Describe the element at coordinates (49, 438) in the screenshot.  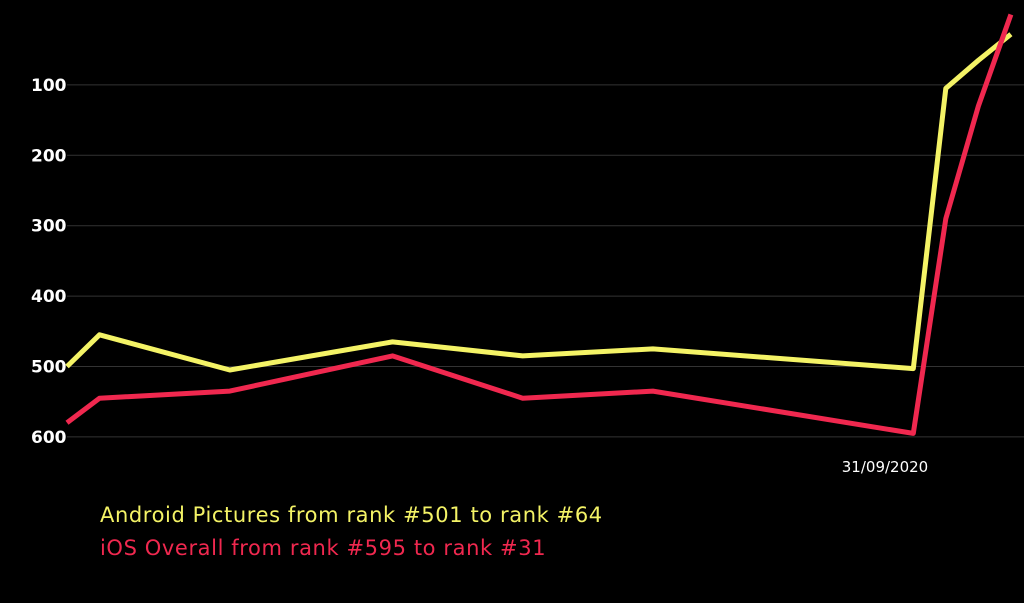
I see `y-tick-label: 600` at that location.